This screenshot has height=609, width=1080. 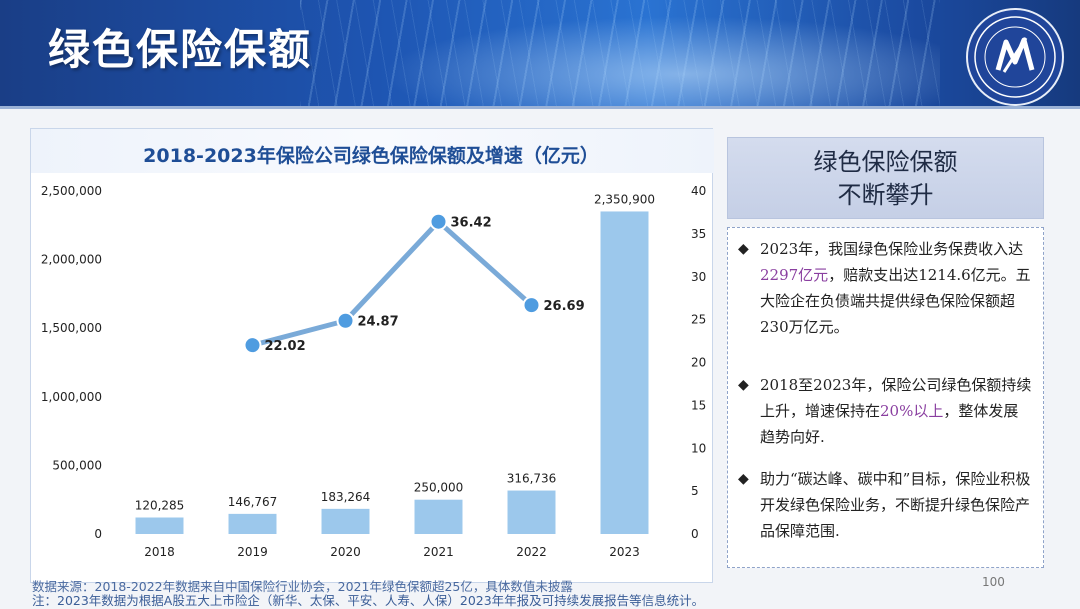 What do you see at coordinates (71, 191) in the screenshot?
I see `left-tick-label: 2,500,000` at bounding box center [71, 191].